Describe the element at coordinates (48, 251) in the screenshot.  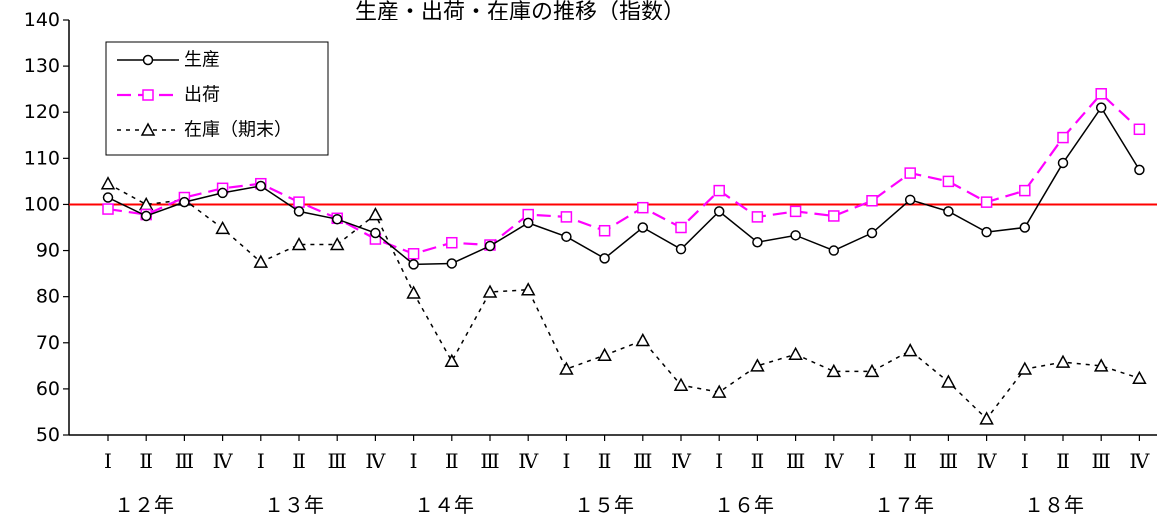
I see `y-tick-label: 90` at that location.